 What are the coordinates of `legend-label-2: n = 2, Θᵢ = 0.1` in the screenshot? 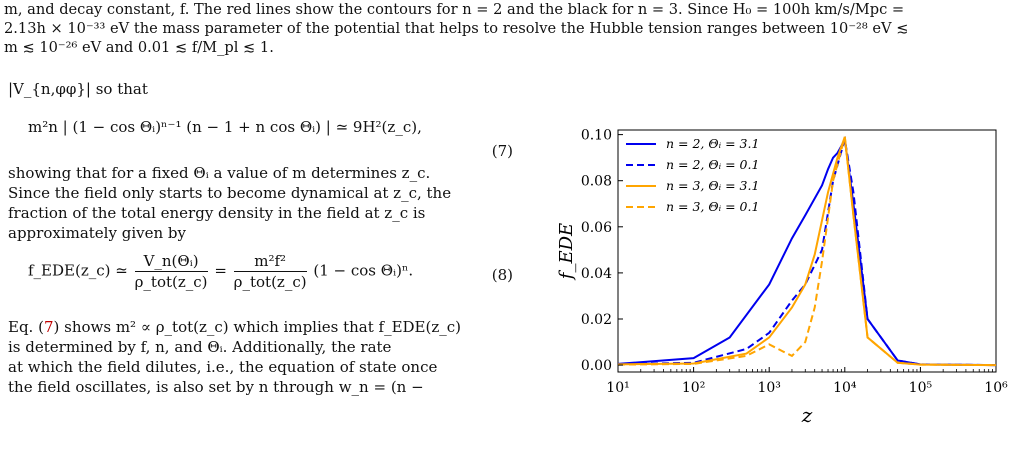 It's located at (712, 164).